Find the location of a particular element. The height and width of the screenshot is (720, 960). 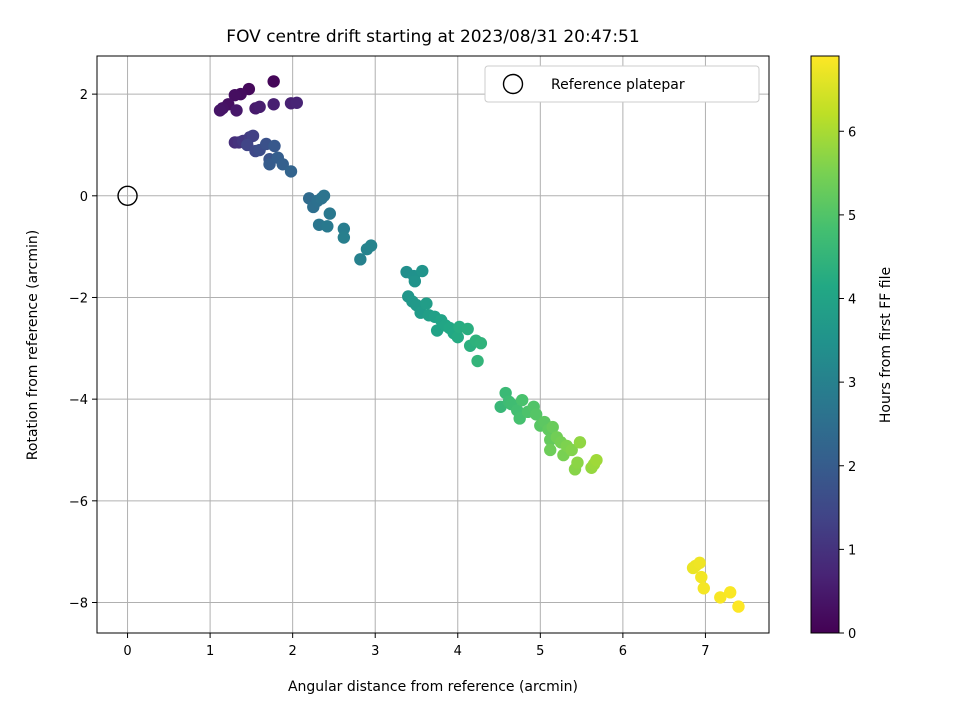

y-tick-label: −6 is located at coordinates (78, 502).